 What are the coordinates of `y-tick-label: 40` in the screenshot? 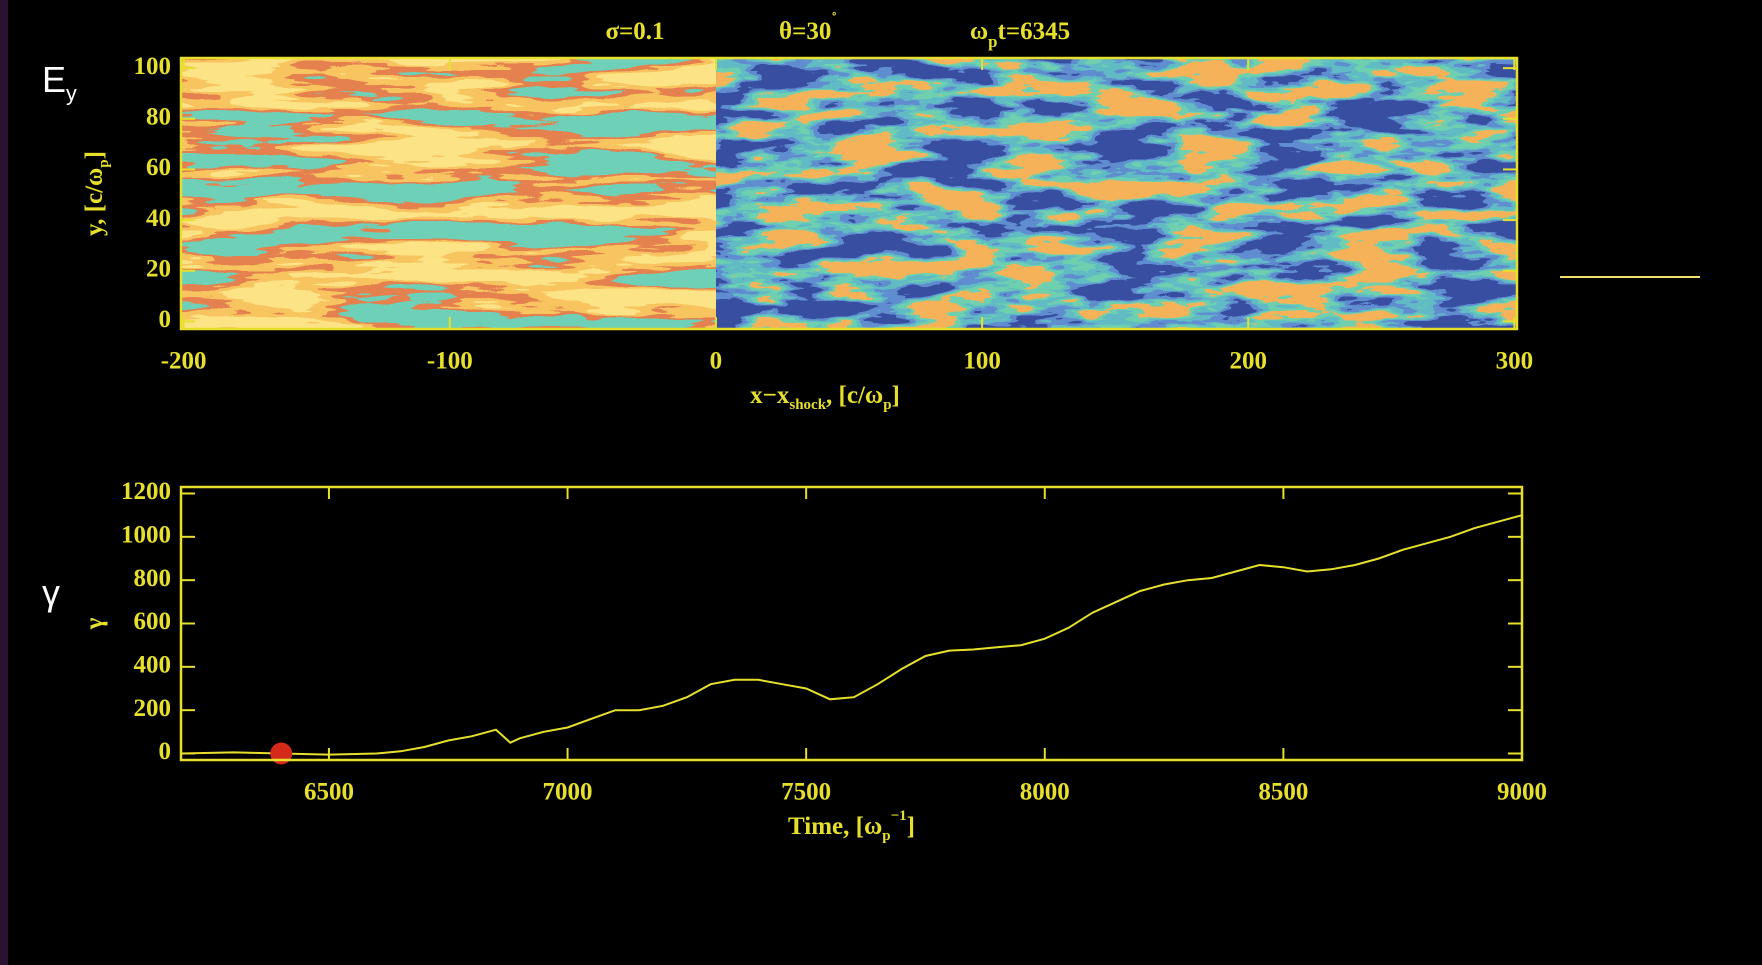 It's located at (158, 218).